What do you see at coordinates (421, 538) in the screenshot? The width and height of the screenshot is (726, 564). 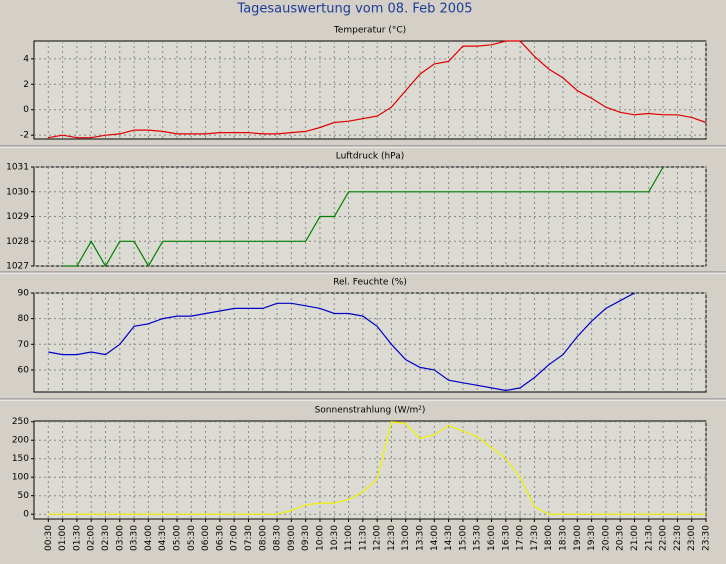 I see `x-tick-label: 13:30` at bounding box center [421, 538].